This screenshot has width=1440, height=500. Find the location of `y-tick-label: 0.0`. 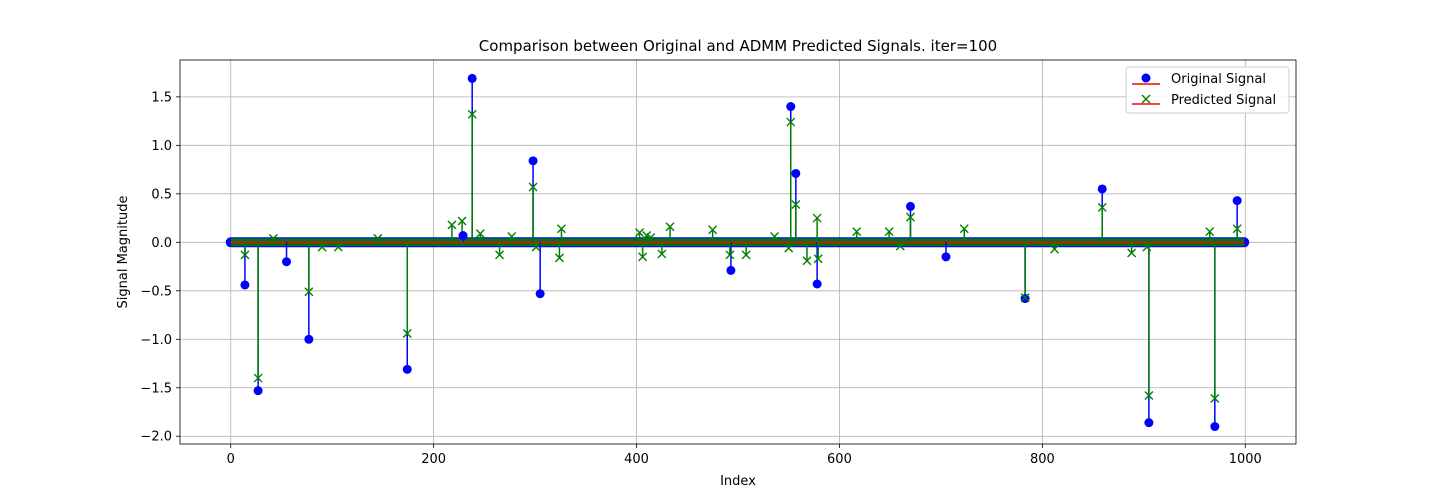

y-tick-label: 0.0 is located at coordinates (161, 243).